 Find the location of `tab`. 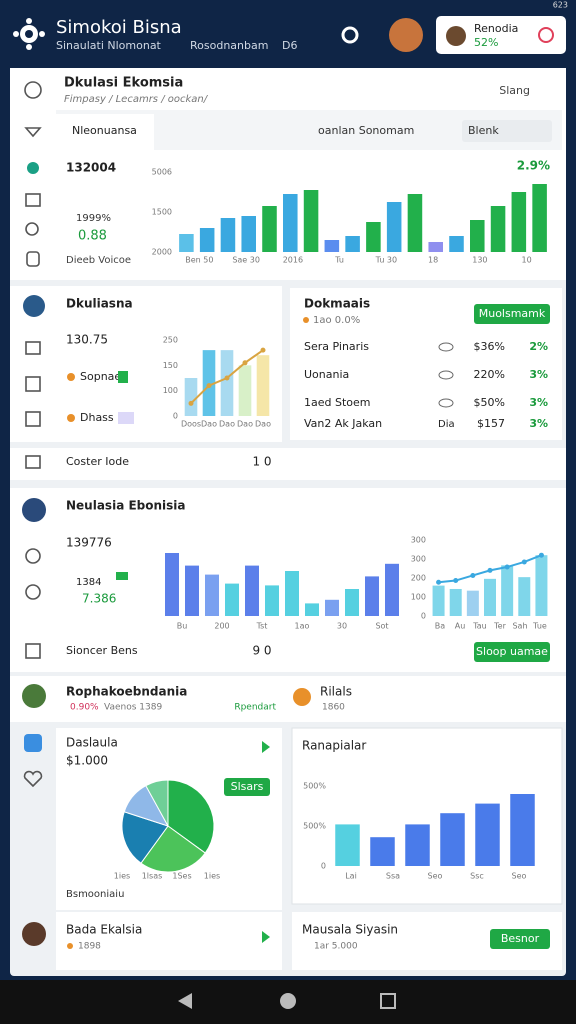

tab is located at coordinates (105, 132).